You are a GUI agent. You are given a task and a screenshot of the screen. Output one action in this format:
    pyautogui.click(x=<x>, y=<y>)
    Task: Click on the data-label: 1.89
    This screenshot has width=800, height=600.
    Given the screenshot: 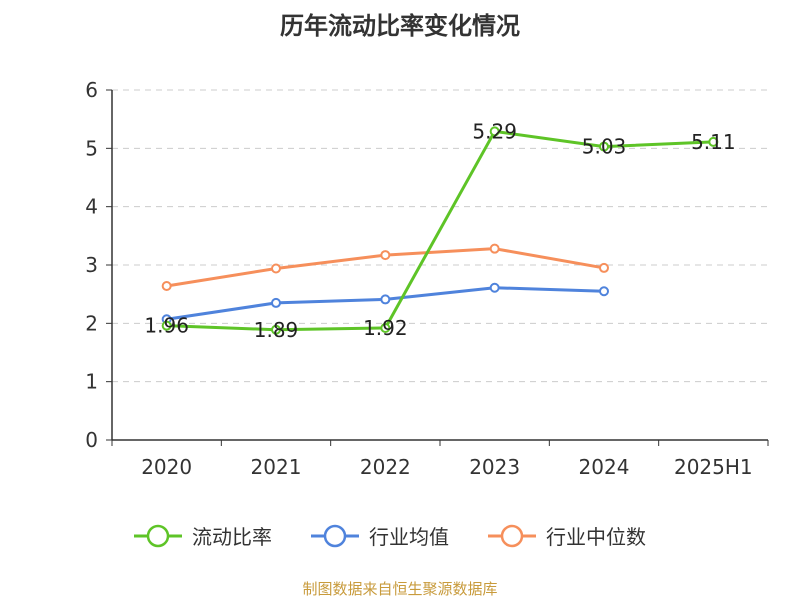 What is the action you would take?
    pyautogui.click(x=276, y=330)
    